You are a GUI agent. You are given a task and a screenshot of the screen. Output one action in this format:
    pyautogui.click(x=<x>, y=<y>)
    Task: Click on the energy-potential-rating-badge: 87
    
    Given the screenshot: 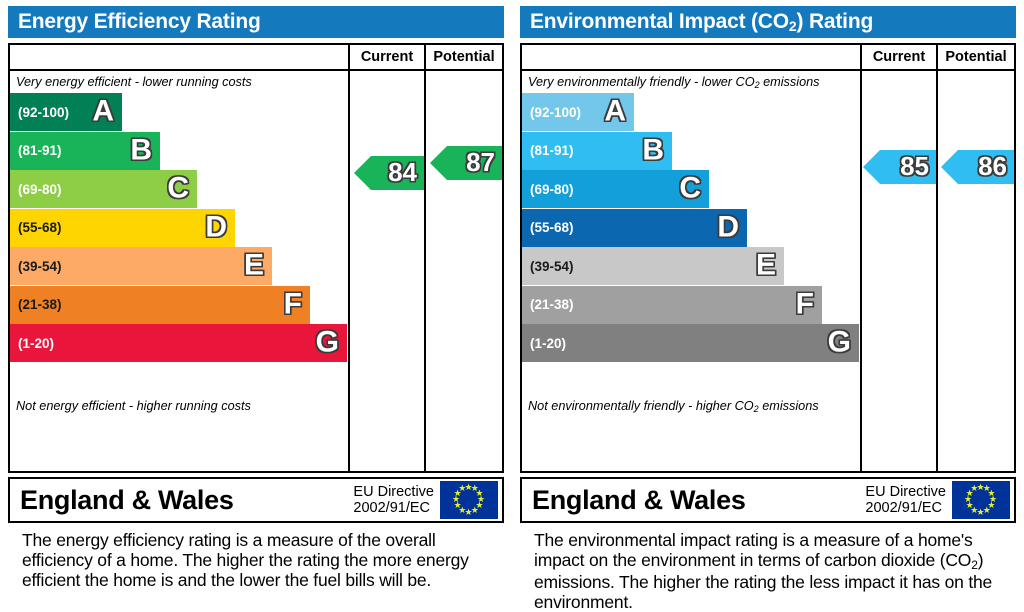 What is the action you would take?
    pyautogui.click(x=466, y=163)
    